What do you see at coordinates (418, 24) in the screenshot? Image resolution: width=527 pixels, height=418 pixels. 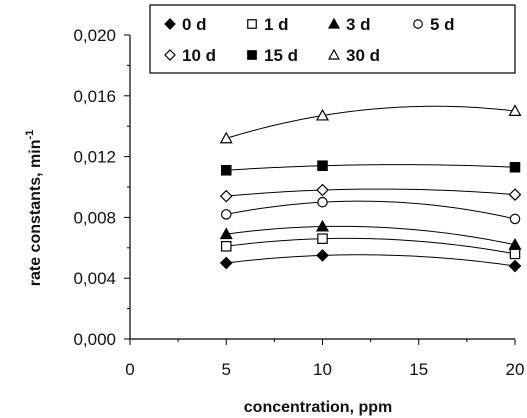 I see `legend-marker-5d` at bounding box center [418, 24].